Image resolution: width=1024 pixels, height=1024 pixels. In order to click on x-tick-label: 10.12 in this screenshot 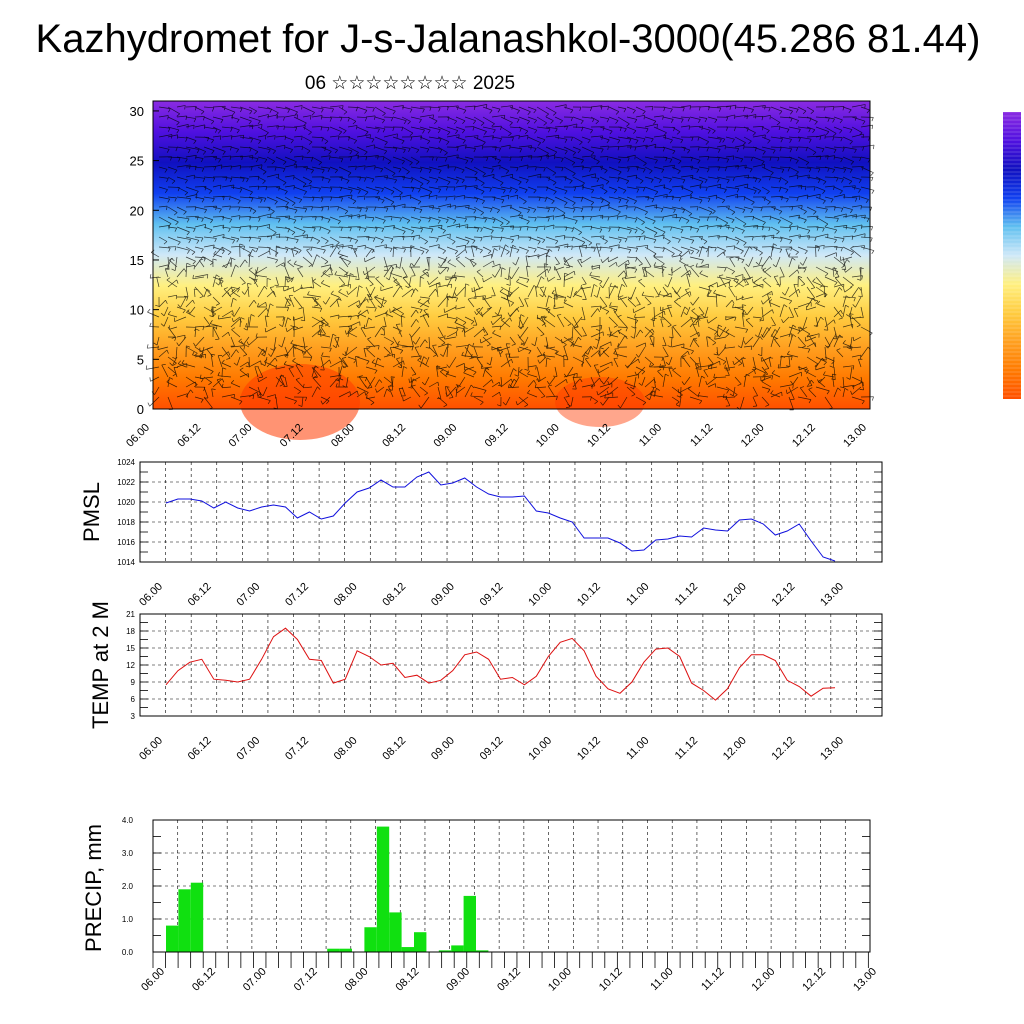, I will do `click(589, 595)`.